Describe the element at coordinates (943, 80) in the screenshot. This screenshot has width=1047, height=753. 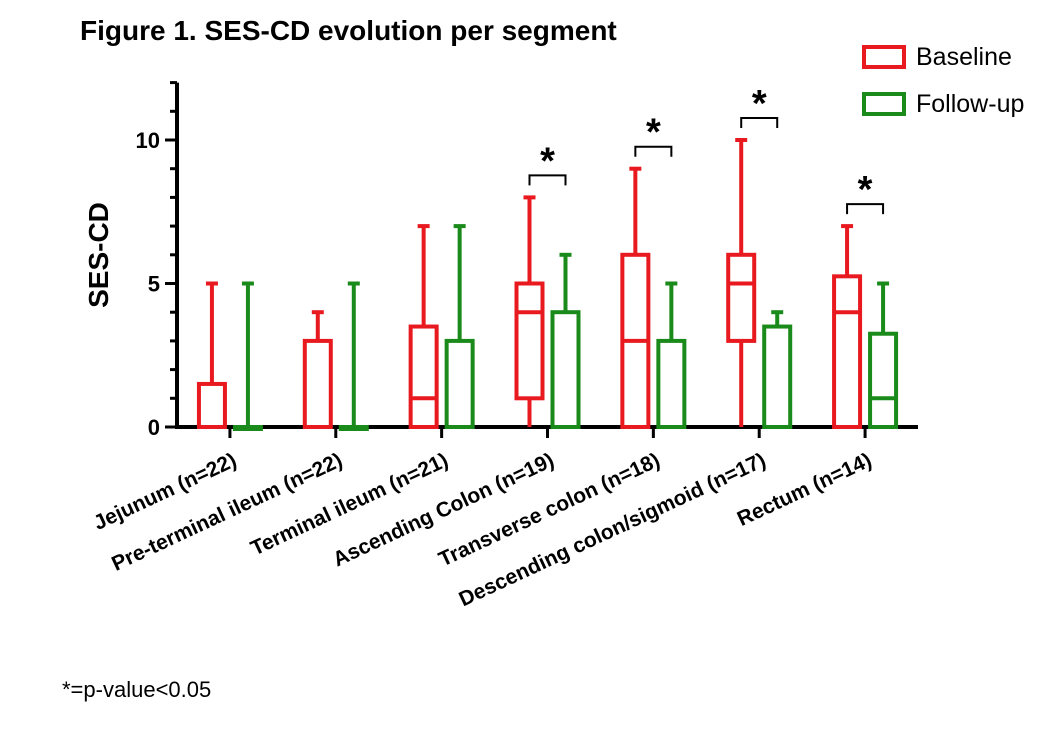
I see `legend: Baseline Follow-up` at that location.